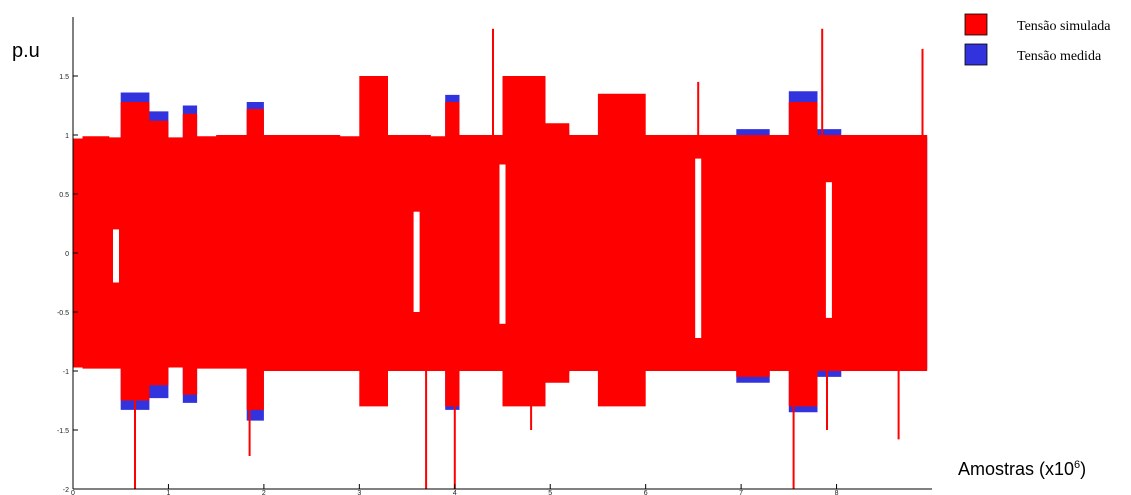 The image size is (1131, 495). I want to click on y-axis-label: p.u, so click(26, 51).